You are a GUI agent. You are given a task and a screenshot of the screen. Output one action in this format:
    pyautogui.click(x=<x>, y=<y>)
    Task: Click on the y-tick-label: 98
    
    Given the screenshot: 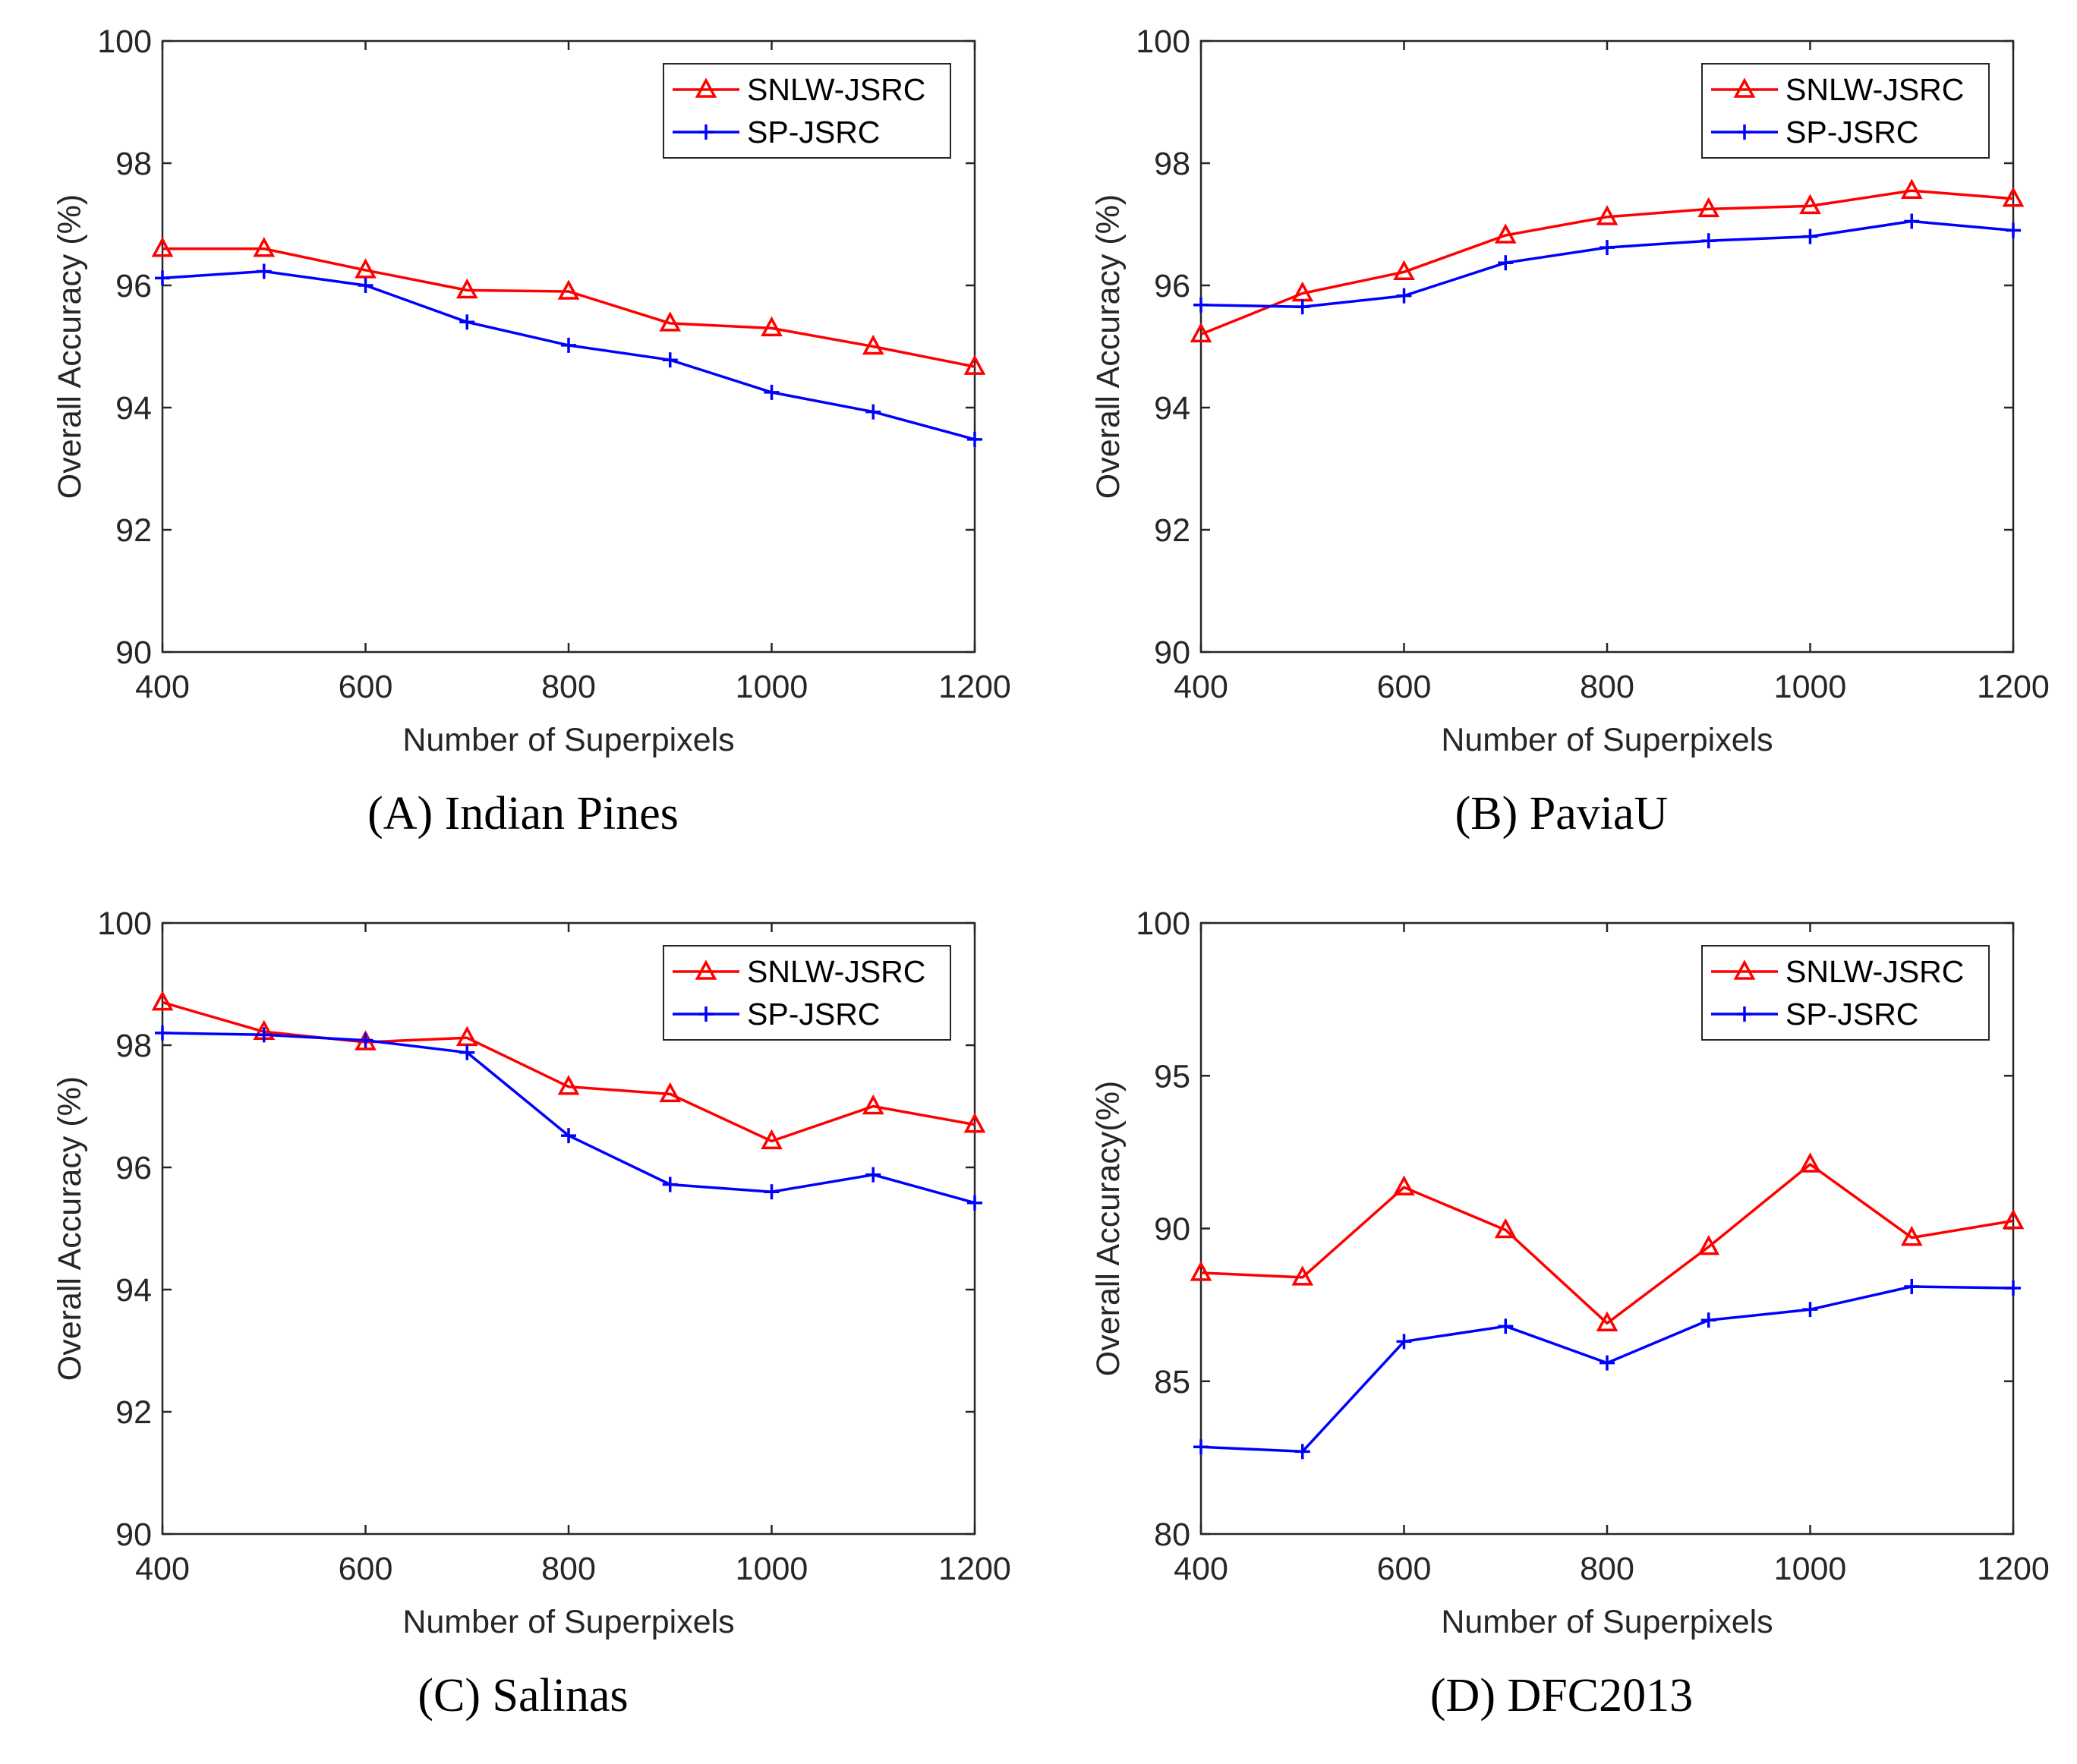 What is the action you would take?
    pyautogui.click(x=134, y=1046)
    